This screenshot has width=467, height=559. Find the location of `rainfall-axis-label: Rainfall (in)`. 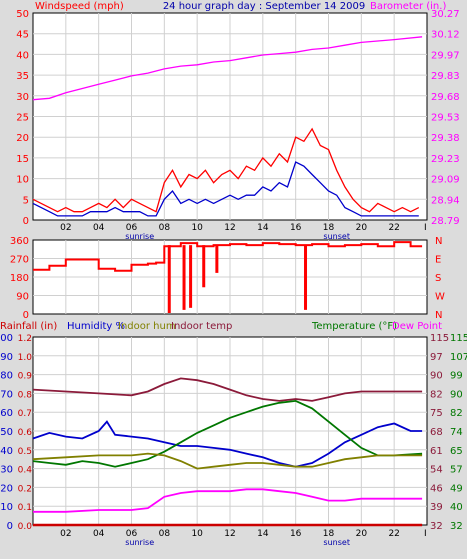

rainfall-axis-label: Rainfall (in) is located at coordinates (28, 326).